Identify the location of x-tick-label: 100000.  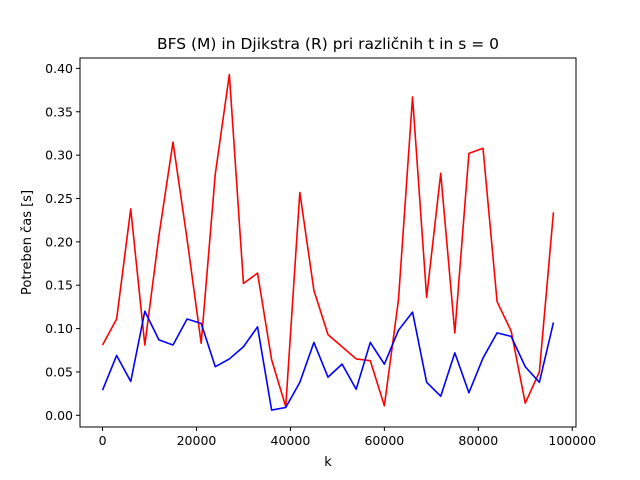
(572, 440).